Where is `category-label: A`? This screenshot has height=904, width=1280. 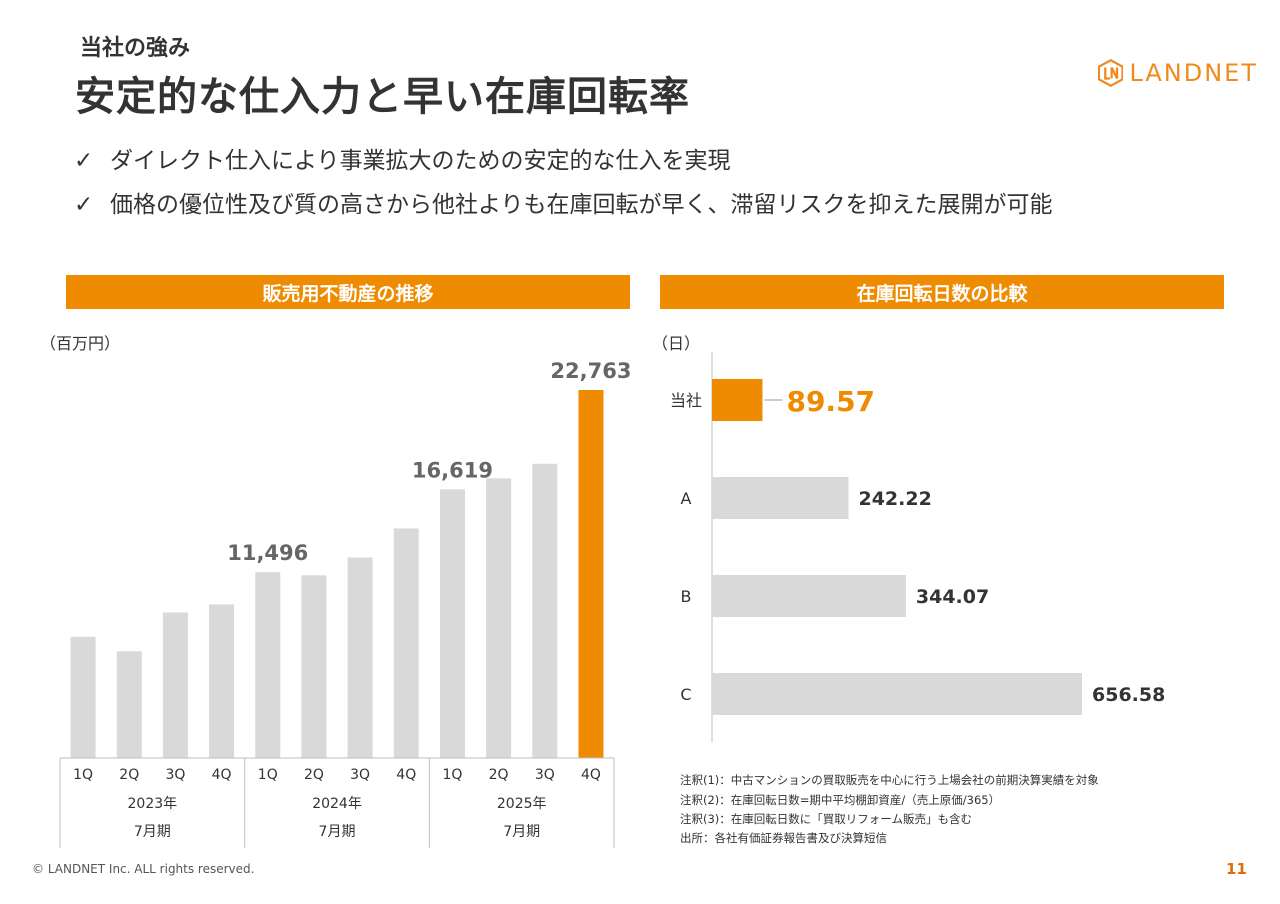 category-label: A is located at coordinates (686, 498).